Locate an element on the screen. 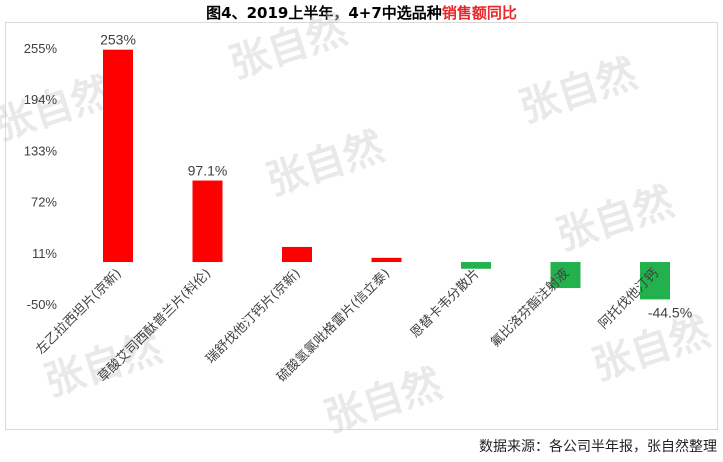 The width and height of the screenshot is (723, 462). y-tick-label: 194% is located at coordinates (41, 99).